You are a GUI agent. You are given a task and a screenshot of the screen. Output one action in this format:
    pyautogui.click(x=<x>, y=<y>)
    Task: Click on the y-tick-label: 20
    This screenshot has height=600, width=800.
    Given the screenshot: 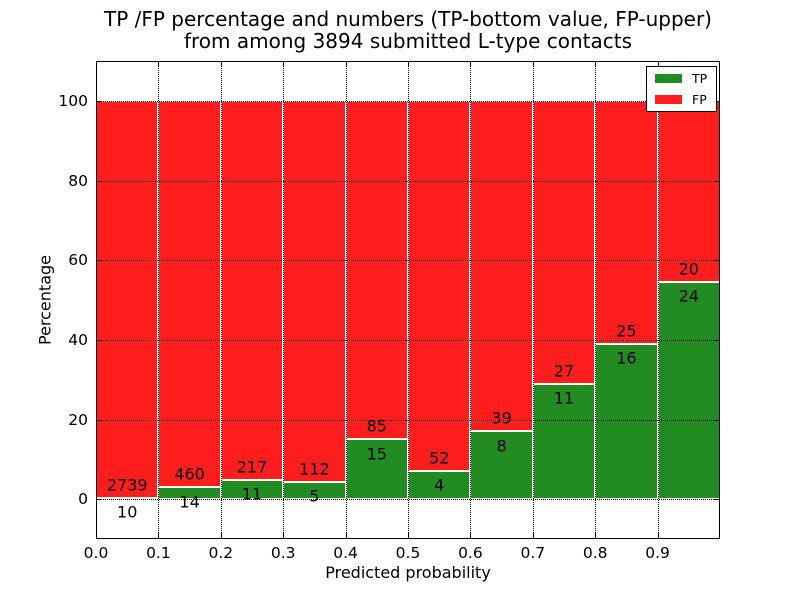 What is the action you would take?
    pyautogui.click(x=78, y=419)
    